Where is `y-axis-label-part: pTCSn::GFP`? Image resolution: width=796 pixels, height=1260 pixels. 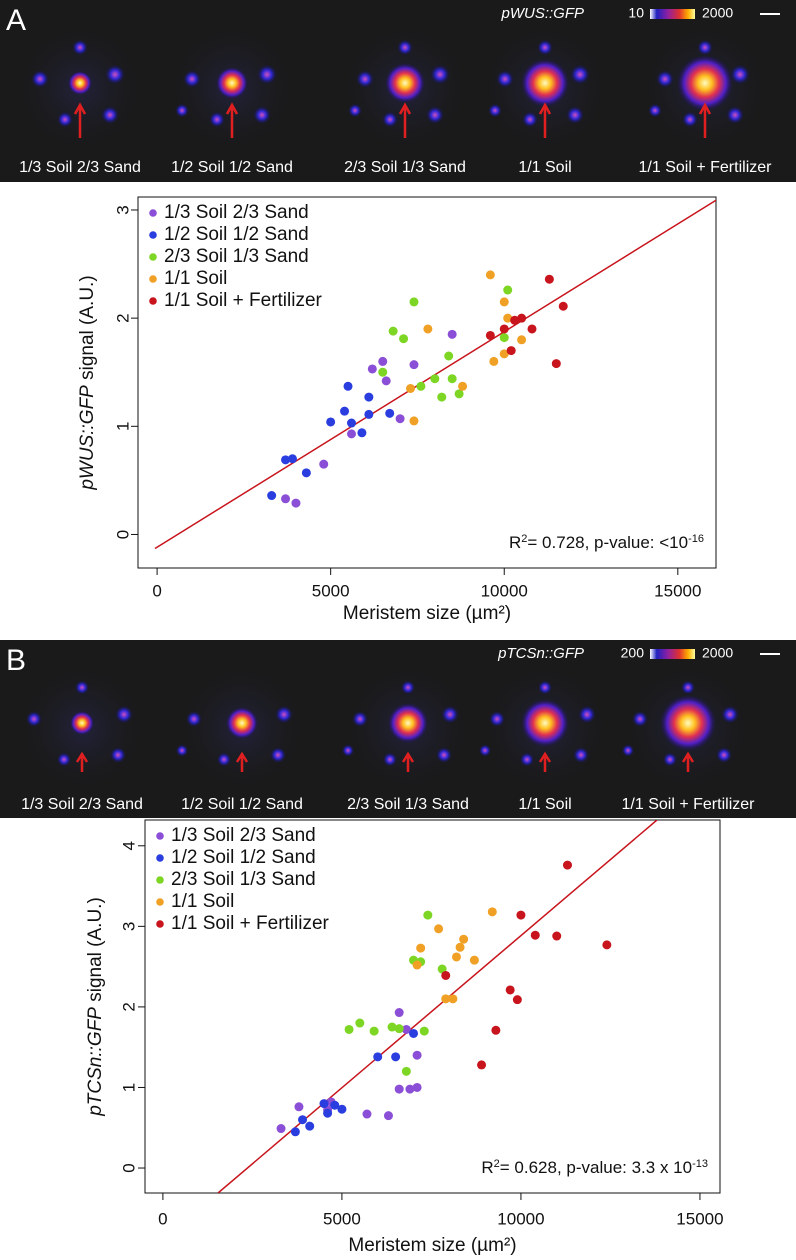
y-axis-label-part: pTCSn::GFP is located at coordinates (95, 1062).